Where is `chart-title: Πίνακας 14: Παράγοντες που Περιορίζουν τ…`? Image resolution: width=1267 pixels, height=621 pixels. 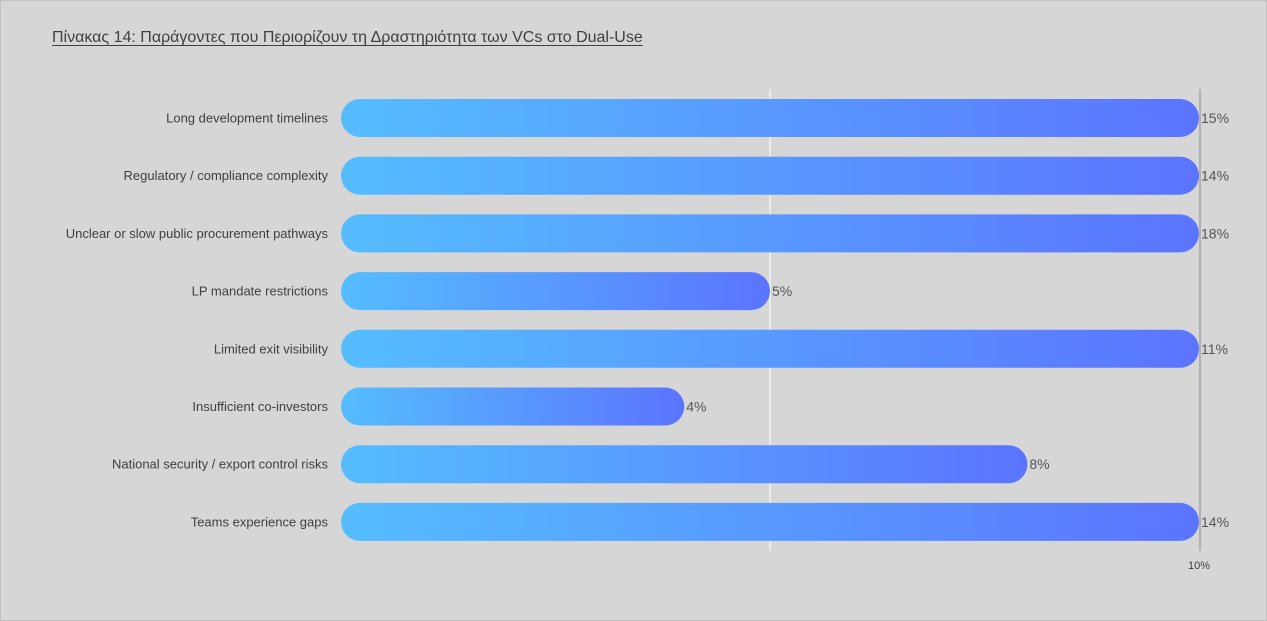
chart-title: Πίνακας 14: Παράγοντες που Περιορίζουν τ… is located at coordinates (347, 37).